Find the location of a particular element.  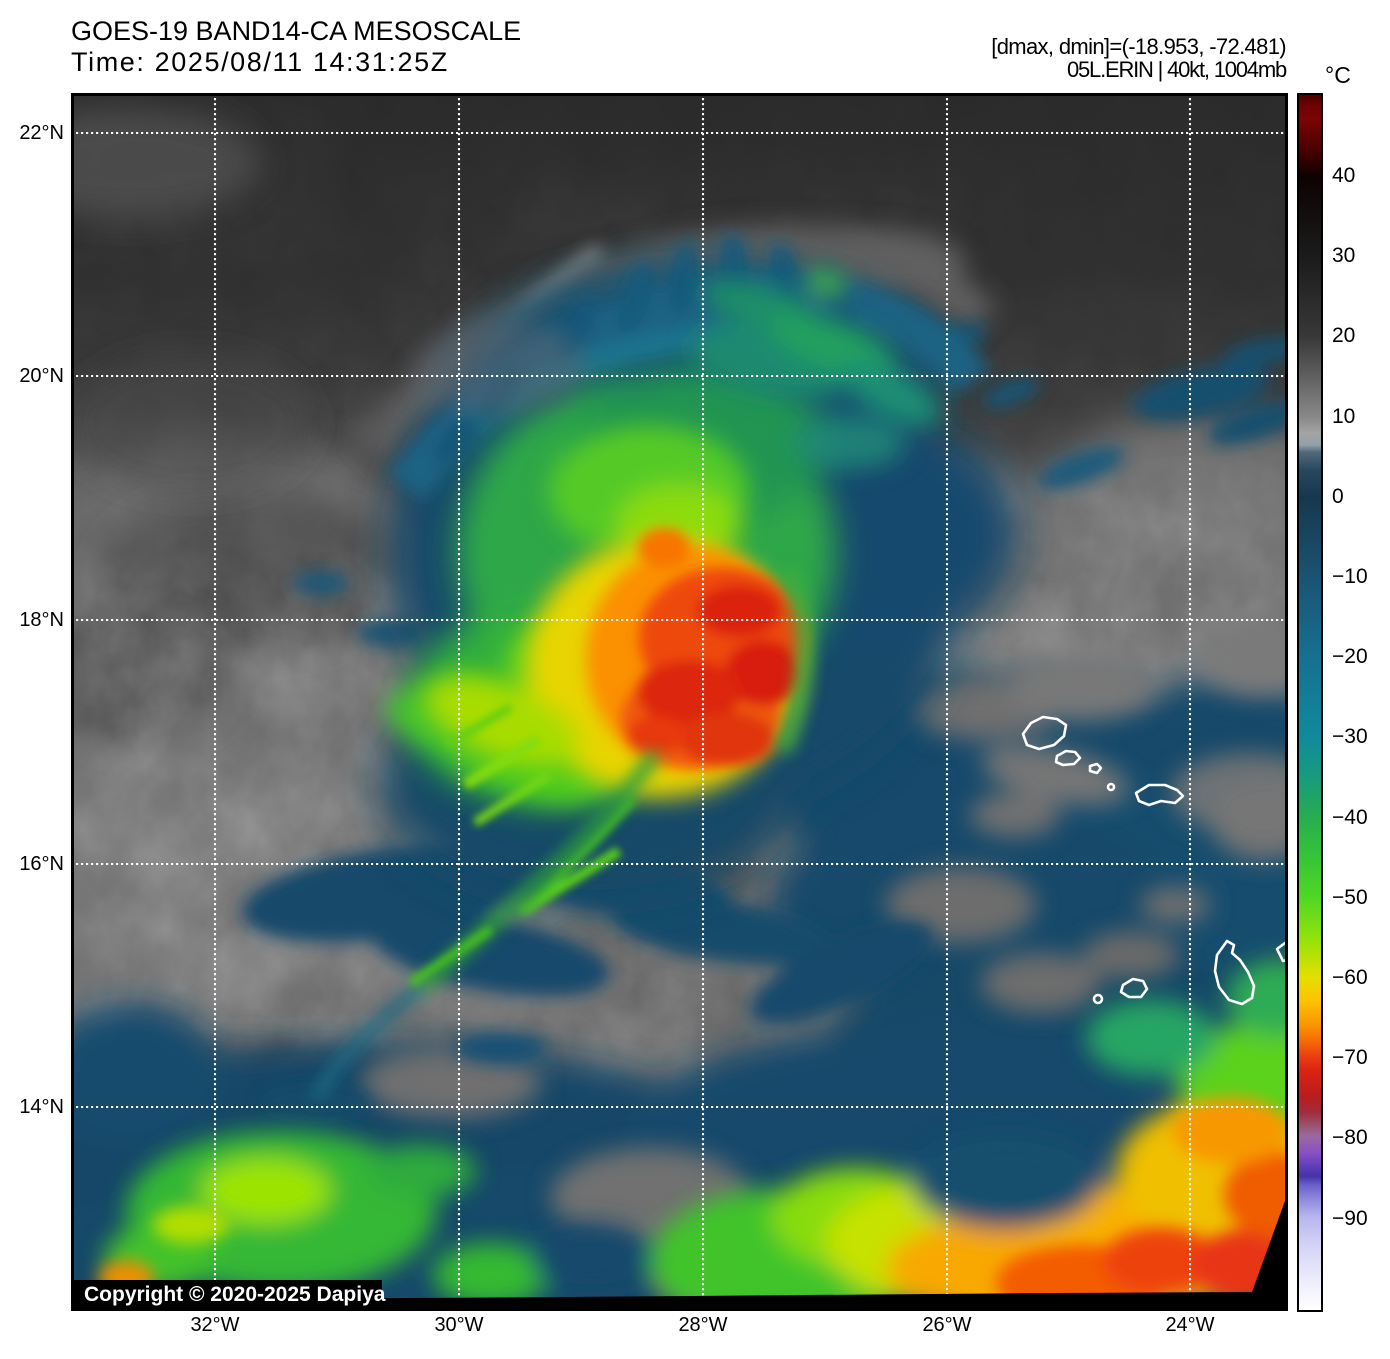

svg-text: Copyright © 2020-2025 Dapiya is located at coordinates (235, 1294).